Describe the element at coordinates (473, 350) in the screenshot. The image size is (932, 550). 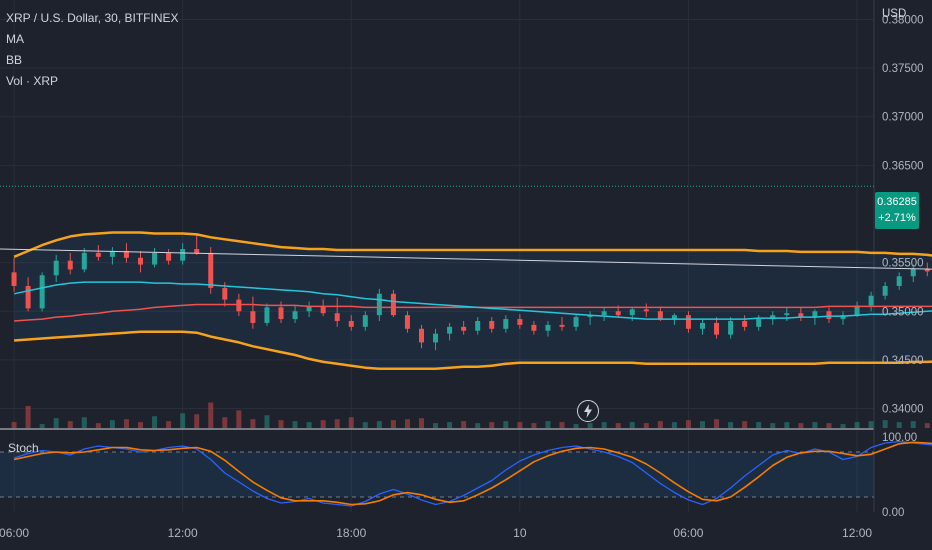
I see `bollinger-lower-line` at that location.